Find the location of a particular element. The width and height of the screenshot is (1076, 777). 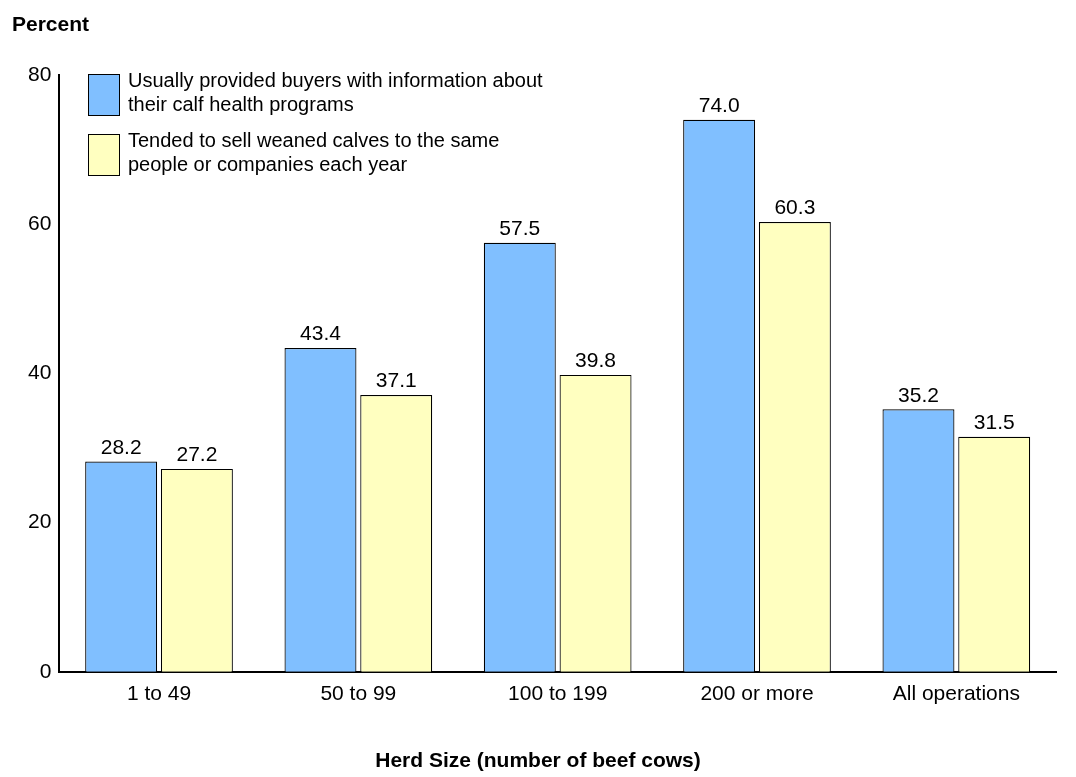

data-label: 31.5 is located at coordinates (994, 422).